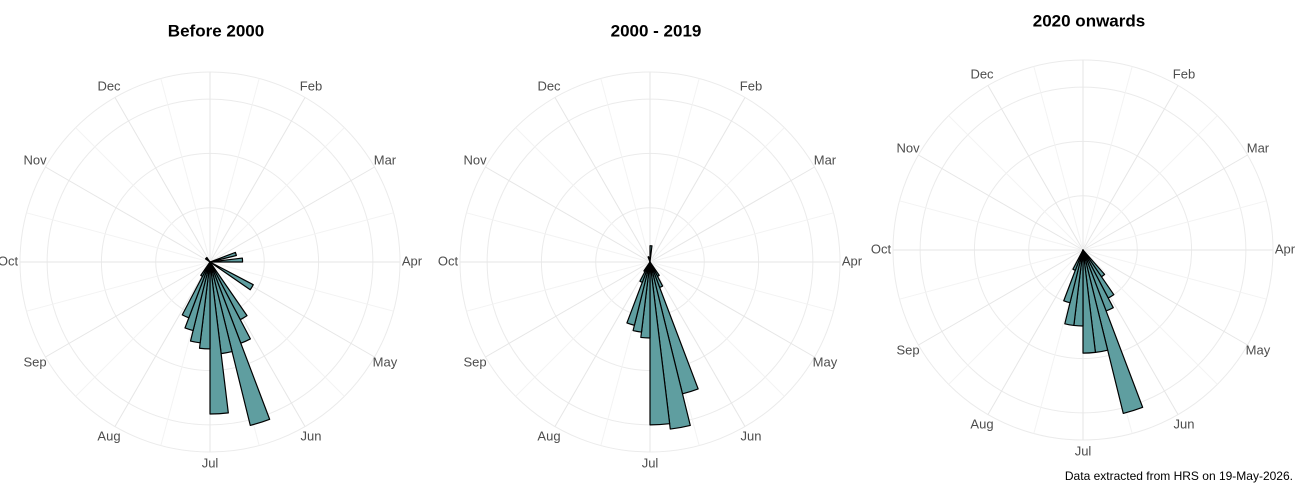  What do you see at coordinates (216, 30) in the screenshot?
I see `chart-title: Before 2000` at bounding box center [216, 30].